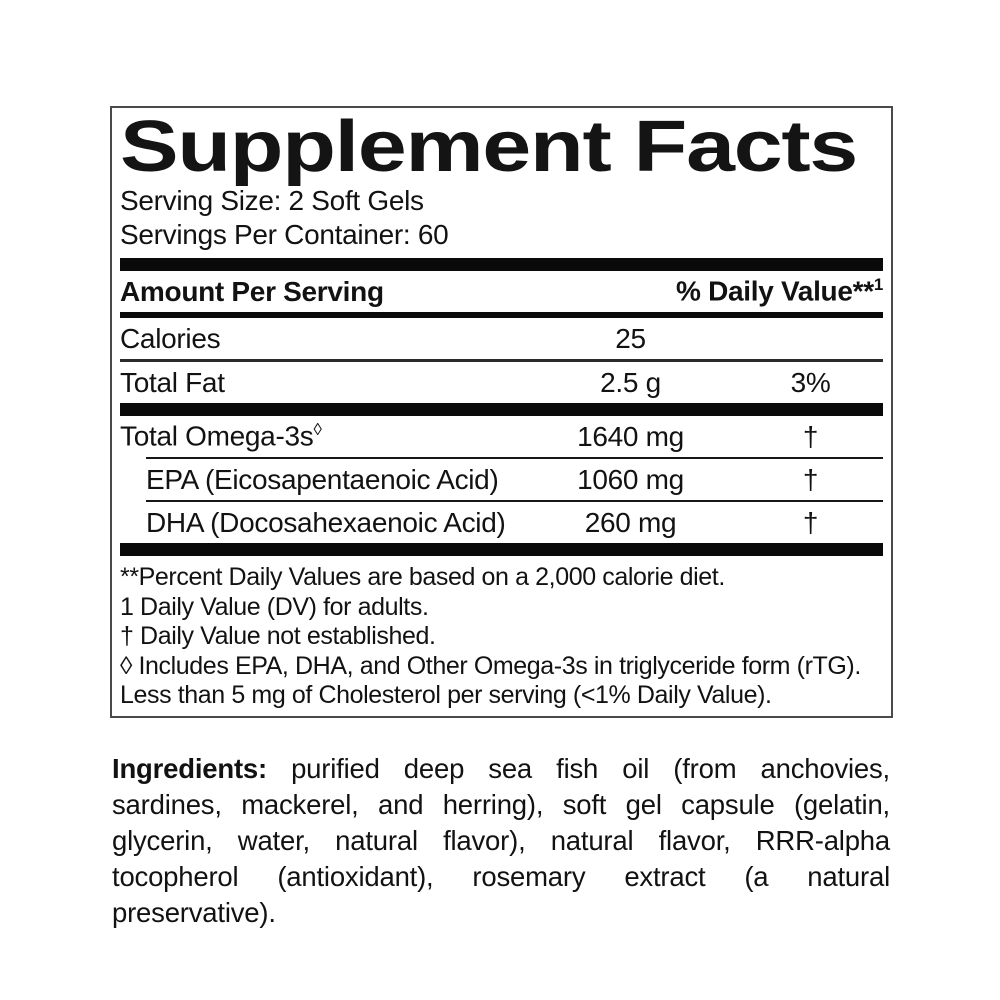 The height and width of the screenshot is (1000, 1000). What do you see at coordinates (172, 382) in the screenshot?
I see `row-total-fat-name: Total Fat` at bounding box center [172, 382].